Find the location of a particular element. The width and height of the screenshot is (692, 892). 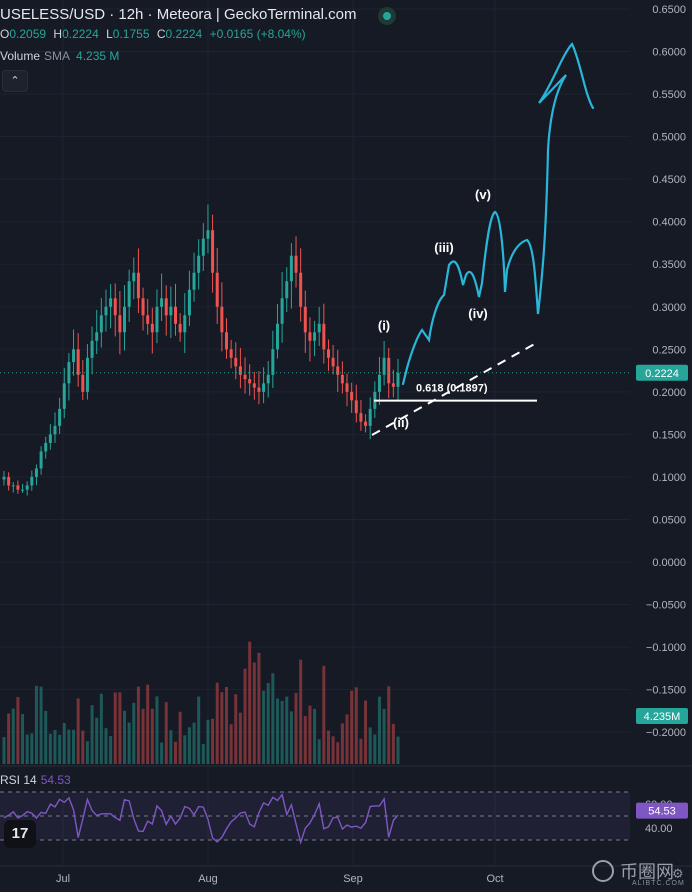

price-tick-label: 0.0500 is located at coordinates (669, 520).